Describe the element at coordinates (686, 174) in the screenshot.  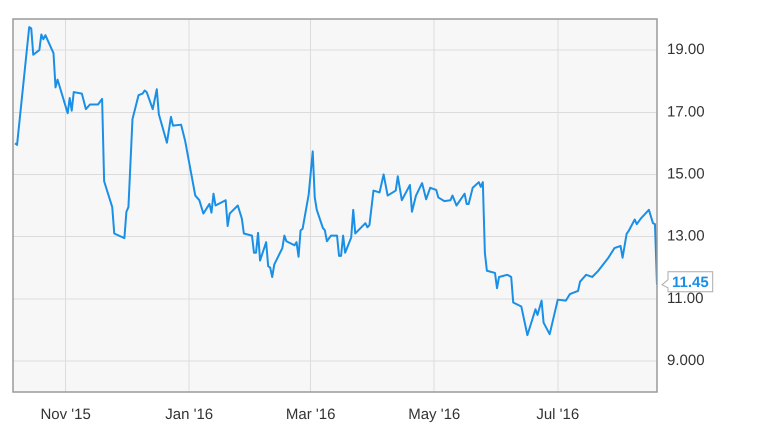
I see `y-tick-label: 15.00` at that location.